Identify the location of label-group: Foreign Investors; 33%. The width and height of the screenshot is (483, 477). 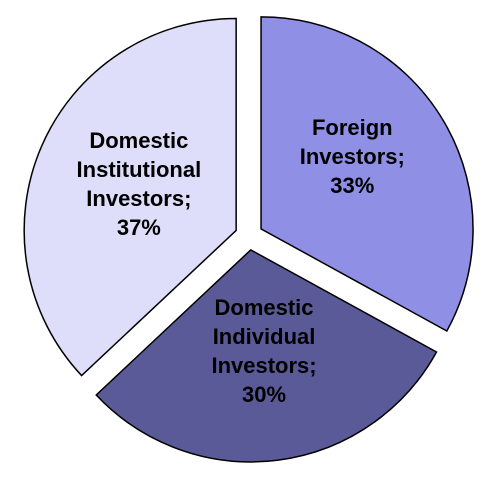
(352, 156).